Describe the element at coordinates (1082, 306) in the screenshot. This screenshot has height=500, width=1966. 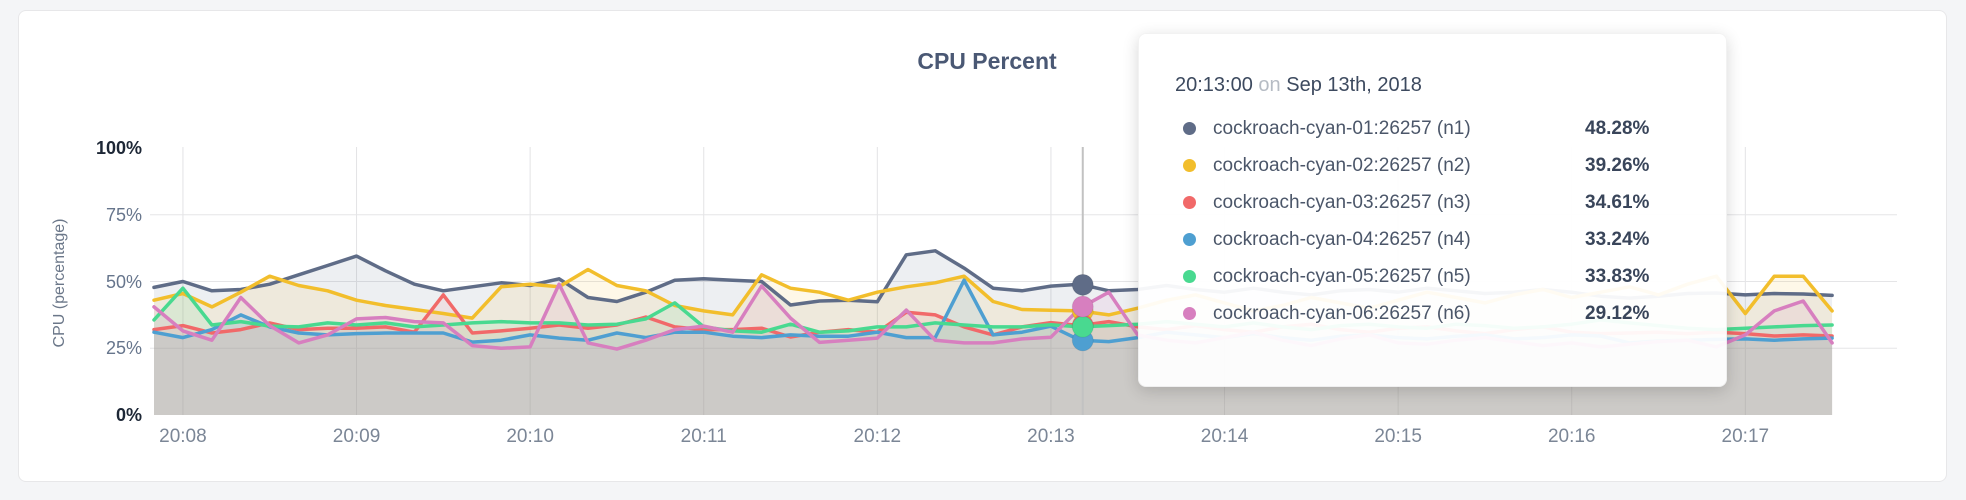
I see `hover-dot-n6` at that location.